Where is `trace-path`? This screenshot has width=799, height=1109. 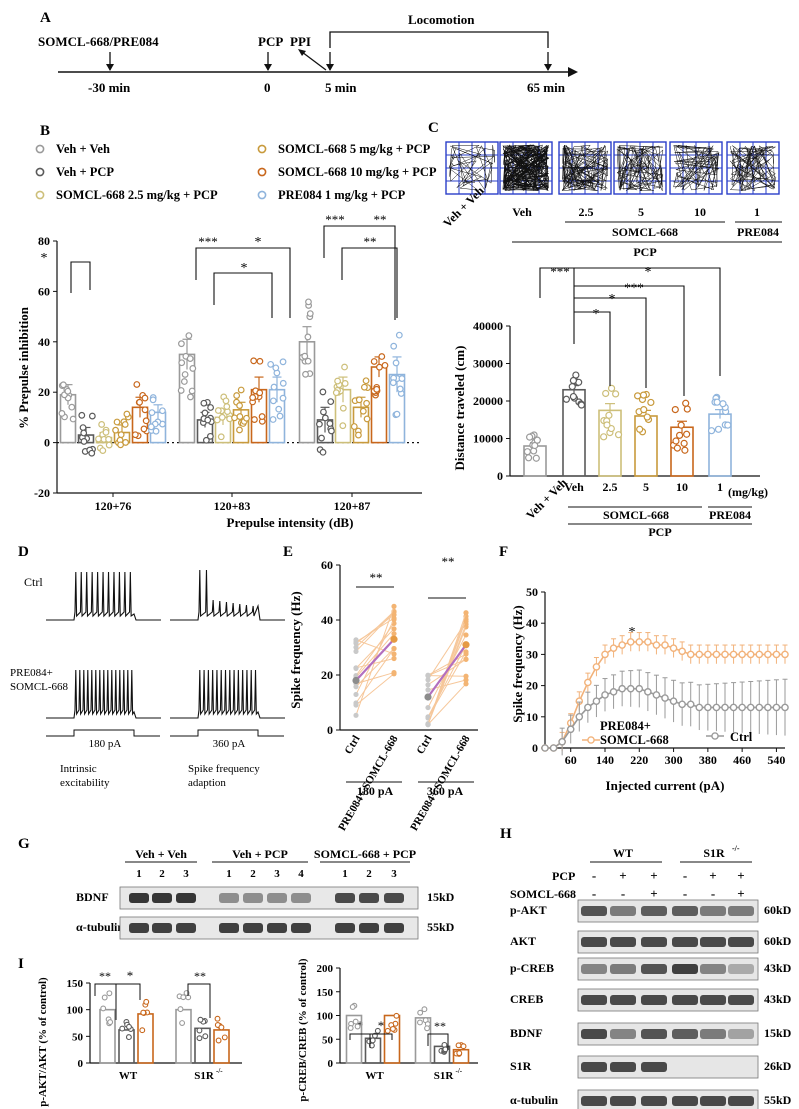 trace-path is located at coordinates (227, 694).